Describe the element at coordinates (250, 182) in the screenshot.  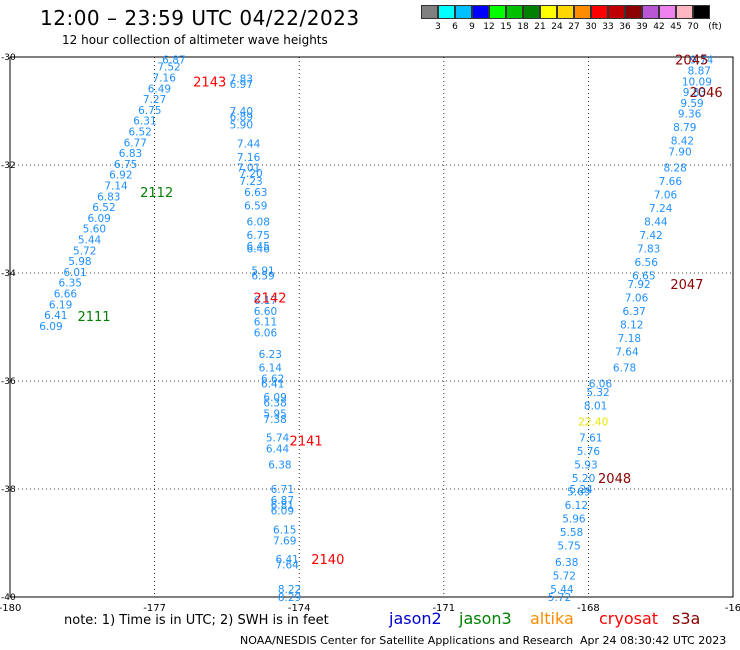
I see `wave-height-value: 7.23` at that location.